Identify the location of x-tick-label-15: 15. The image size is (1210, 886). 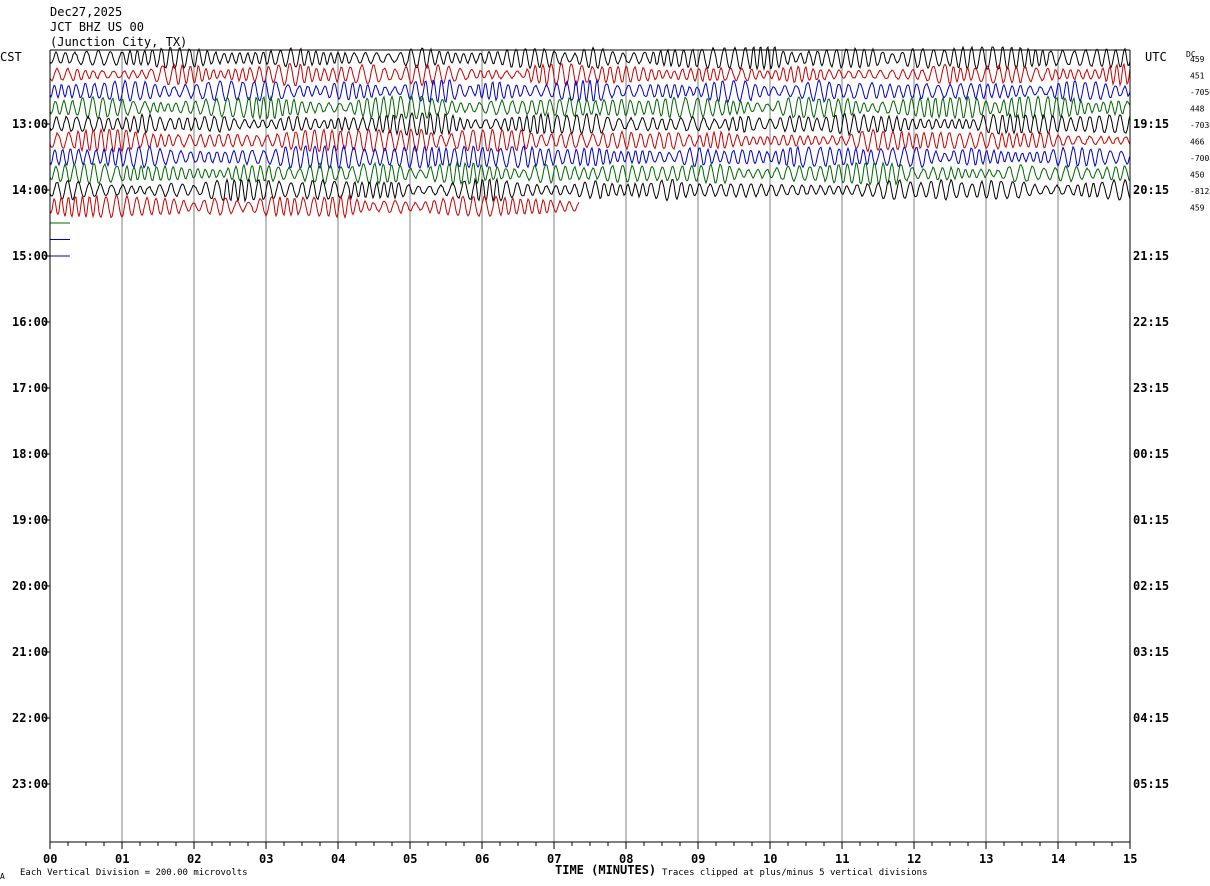
(1130, 859).